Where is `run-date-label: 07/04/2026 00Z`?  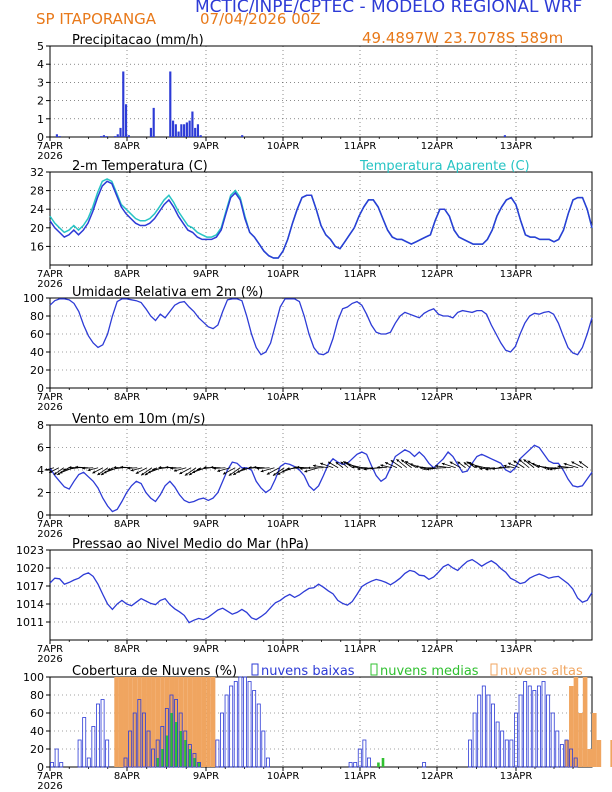 run-date-label: 07/04/2026 00Z is located at coordinates (260, 19).